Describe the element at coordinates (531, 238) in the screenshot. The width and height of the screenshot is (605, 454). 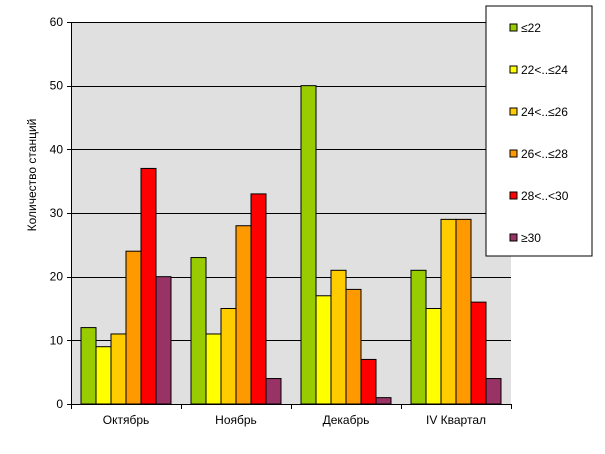
I see `legend-label: ≥30` at that location.